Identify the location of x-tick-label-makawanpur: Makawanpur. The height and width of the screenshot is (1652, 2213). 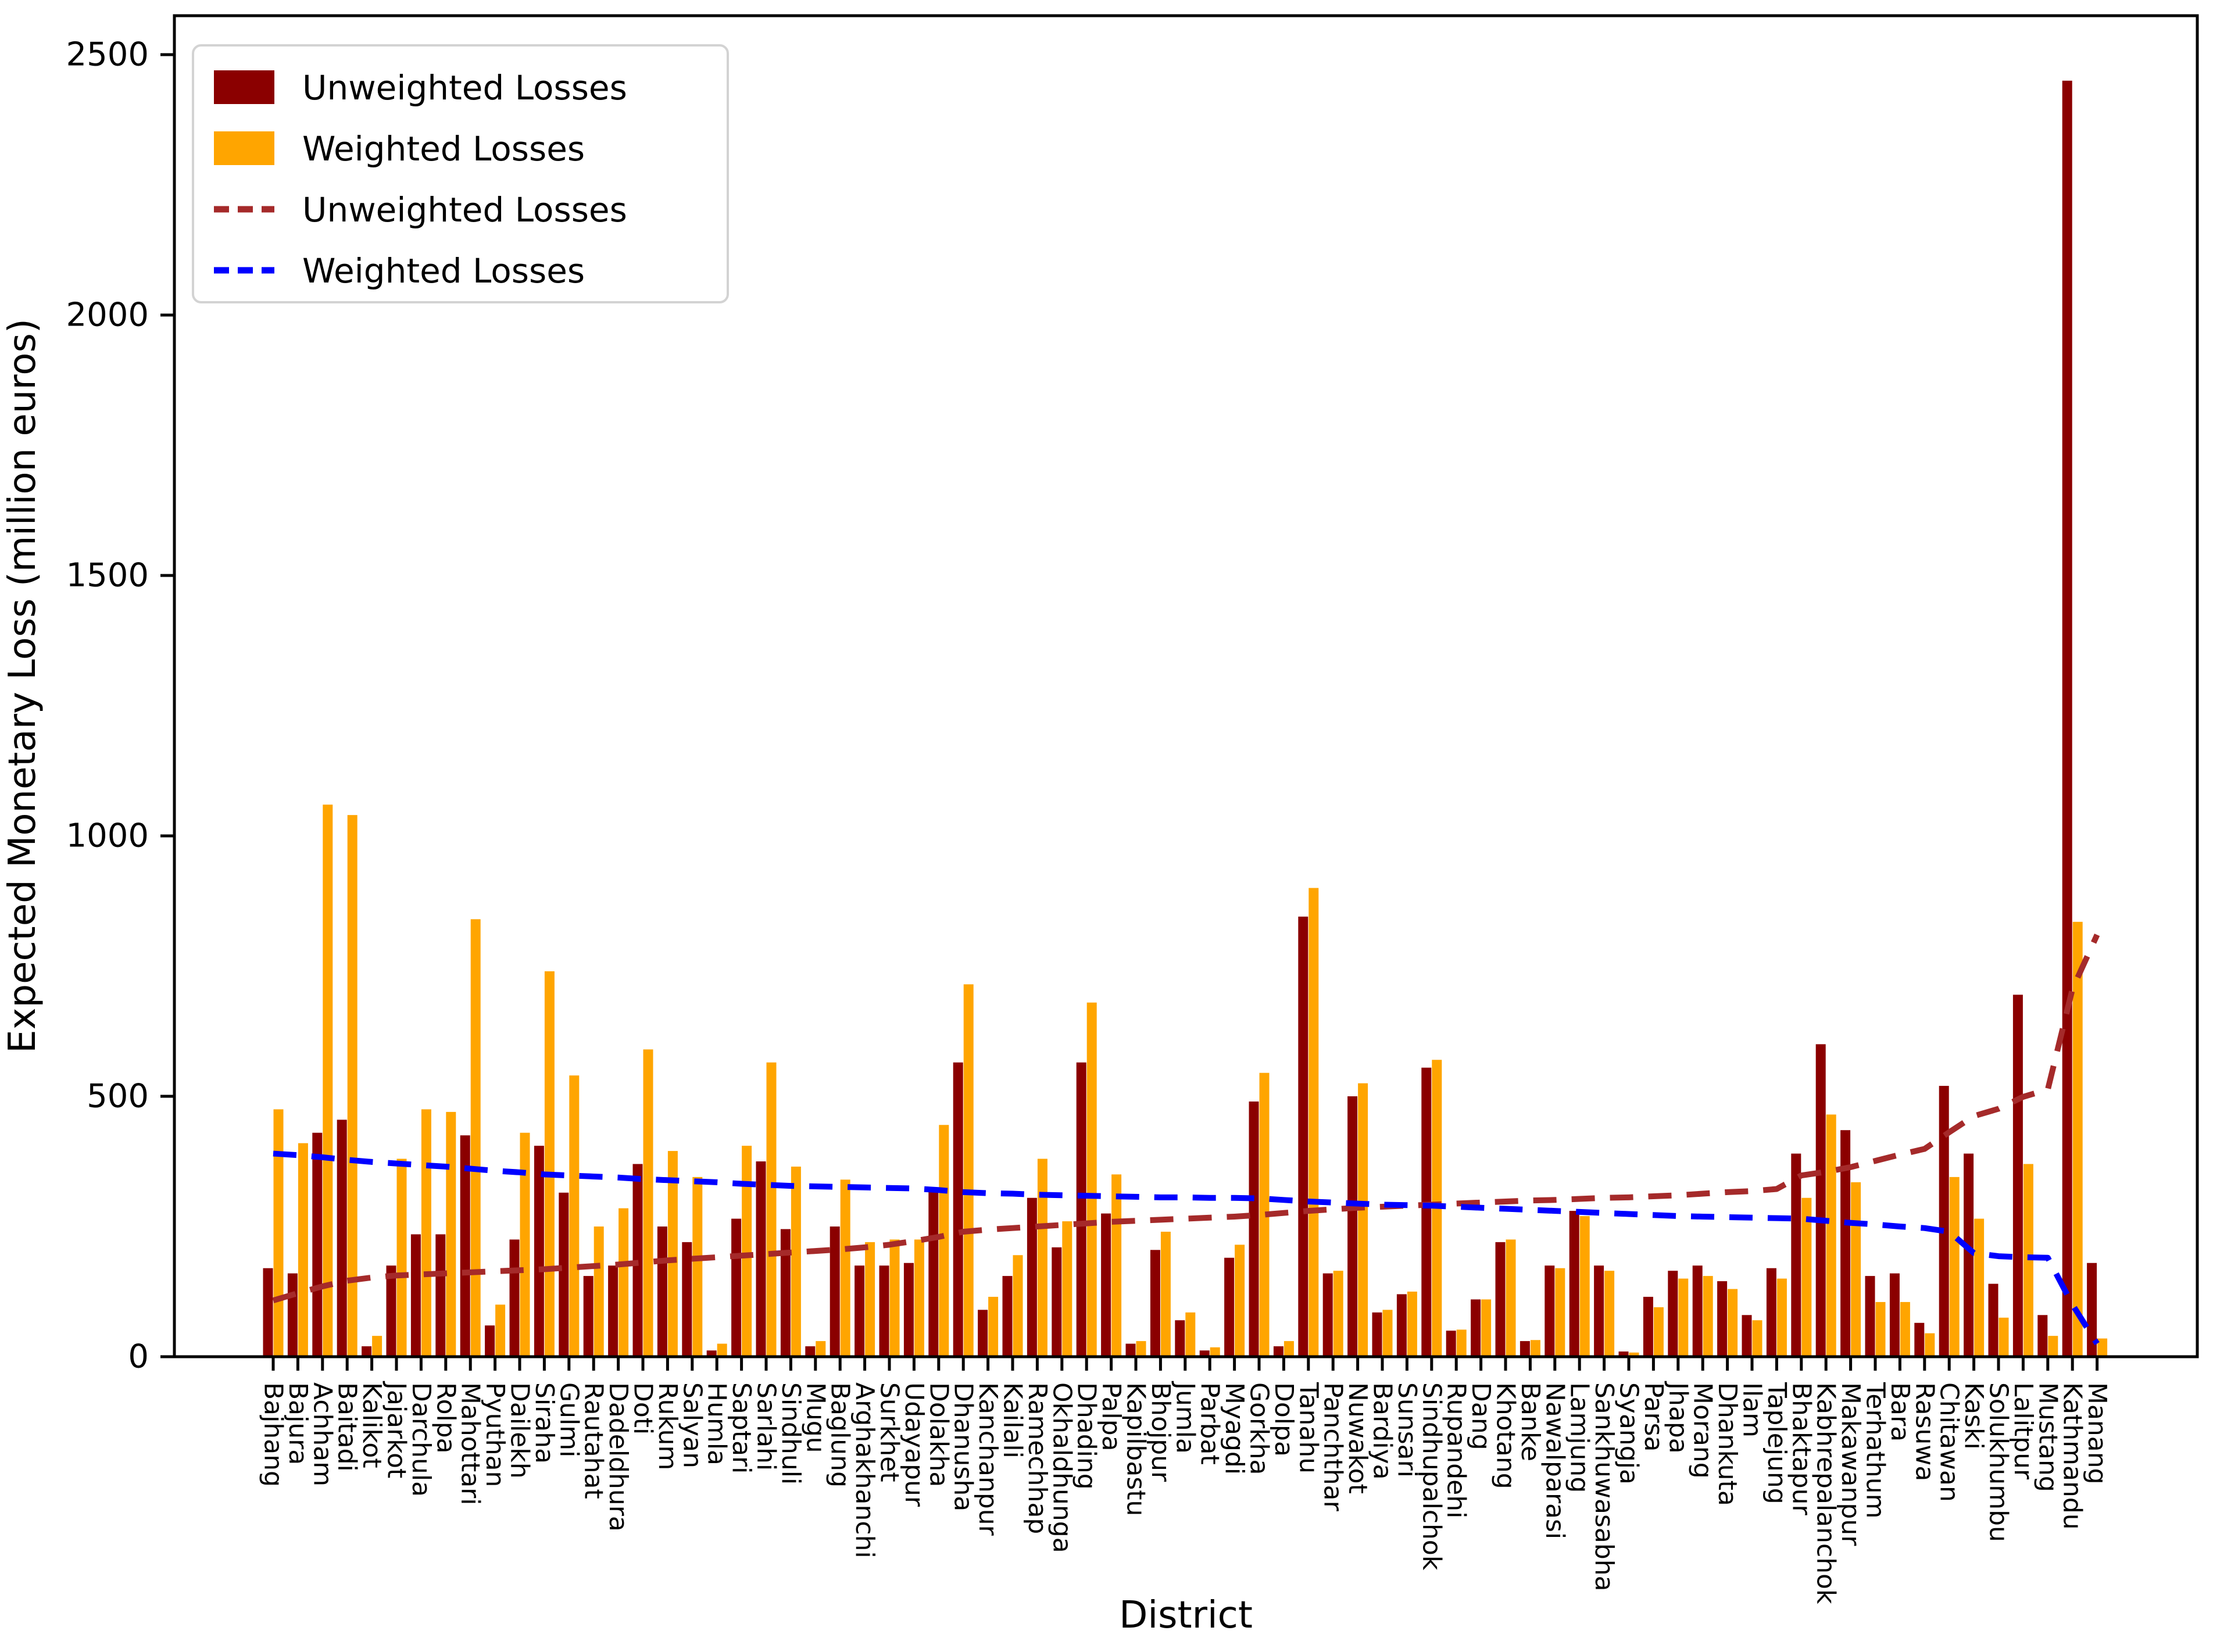
(1850, 1464).